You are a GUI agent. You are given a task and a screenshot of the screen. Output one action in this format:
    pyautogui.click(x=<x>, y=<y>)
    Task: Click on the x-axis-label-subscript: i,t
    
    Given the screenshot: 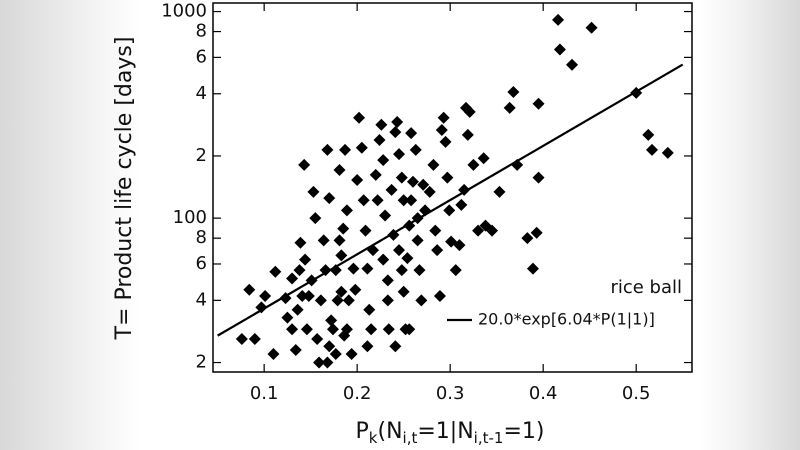 What is the action you would take?
    pyautogui.click(x=410, y=438)
    